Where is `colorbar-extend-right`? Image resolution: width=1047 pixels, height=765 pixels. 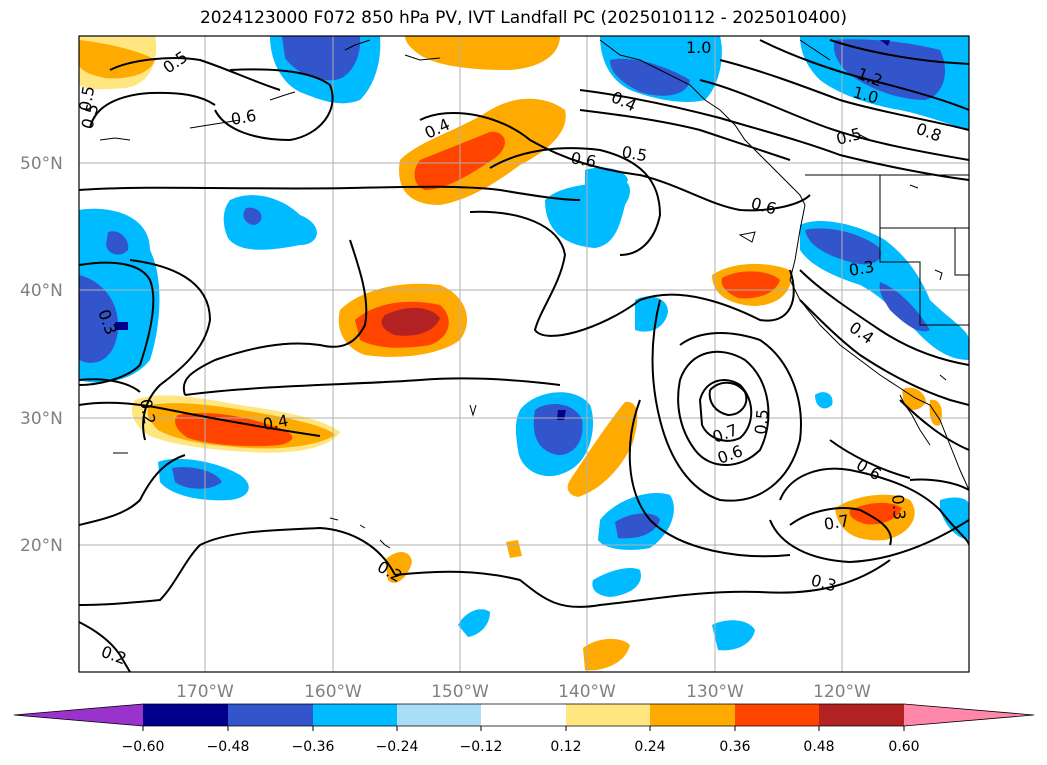
colorbar-extend-right is located at coordinates (969, 715).